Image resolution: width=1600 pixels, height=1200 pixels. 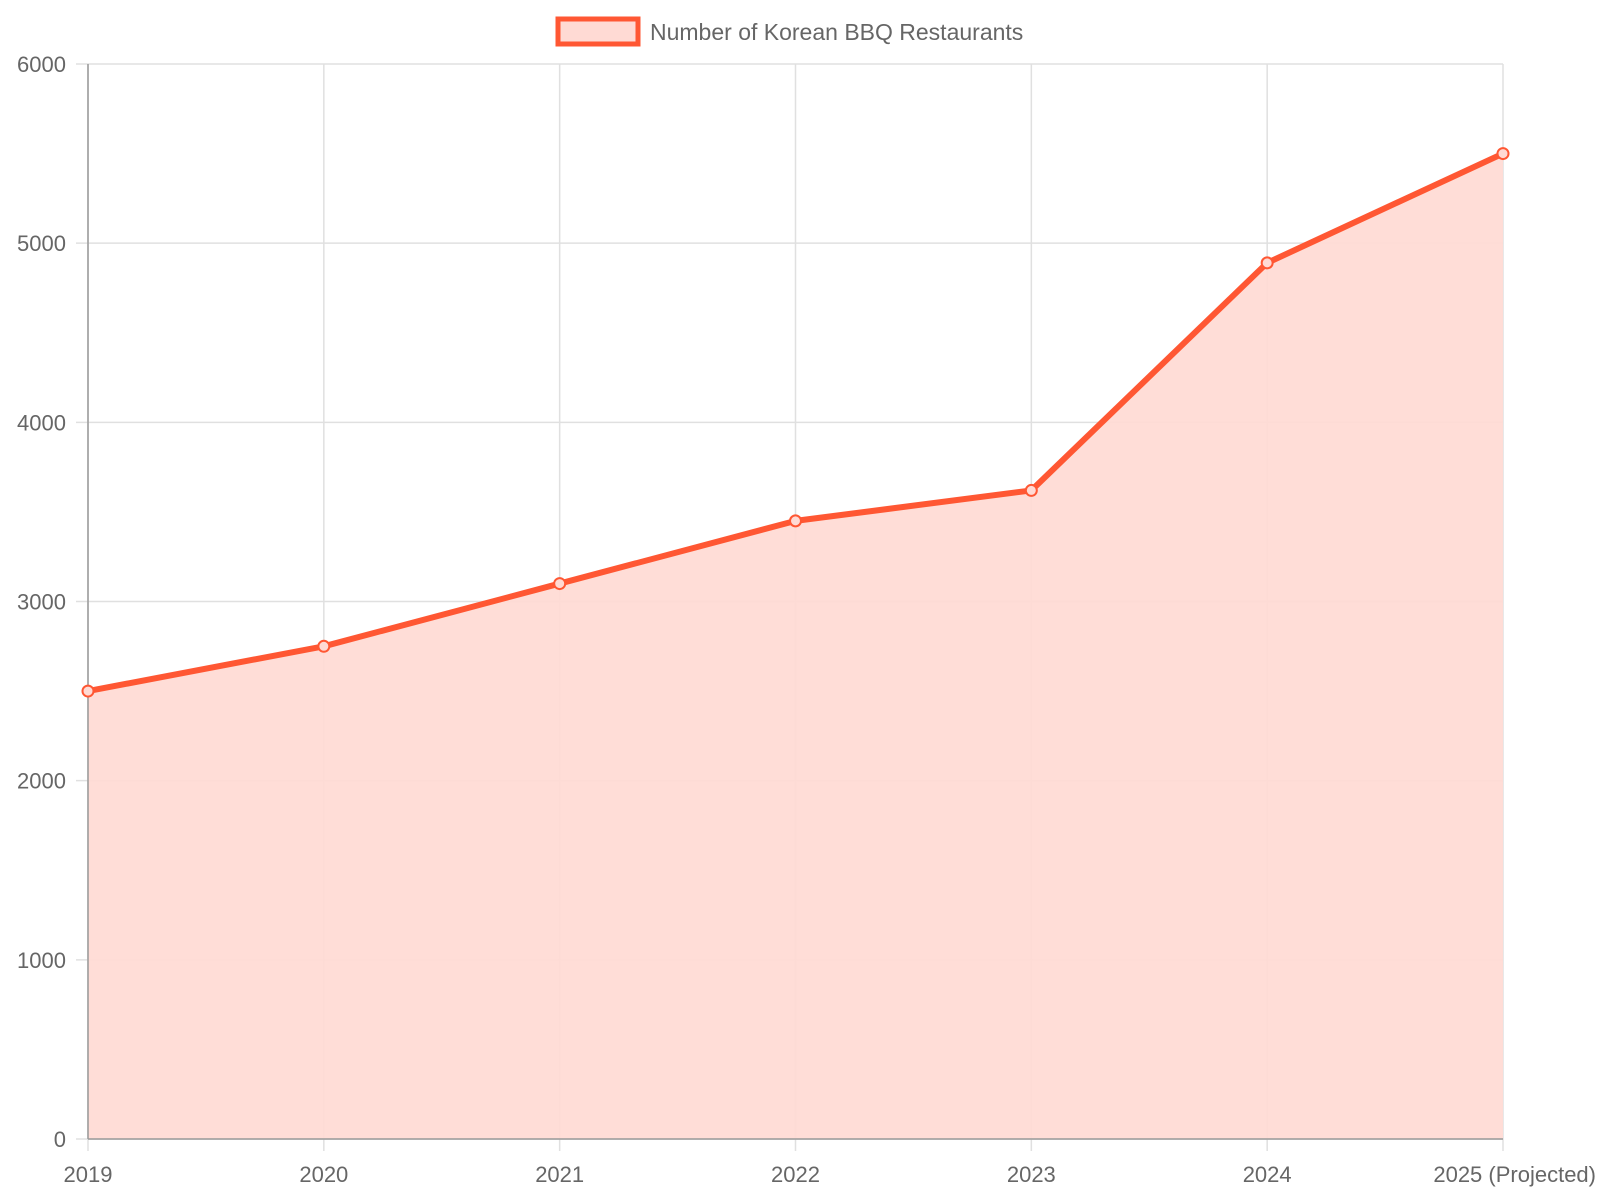 I want to click on x-tick-label: 2019, so click(x=88, y=1174).